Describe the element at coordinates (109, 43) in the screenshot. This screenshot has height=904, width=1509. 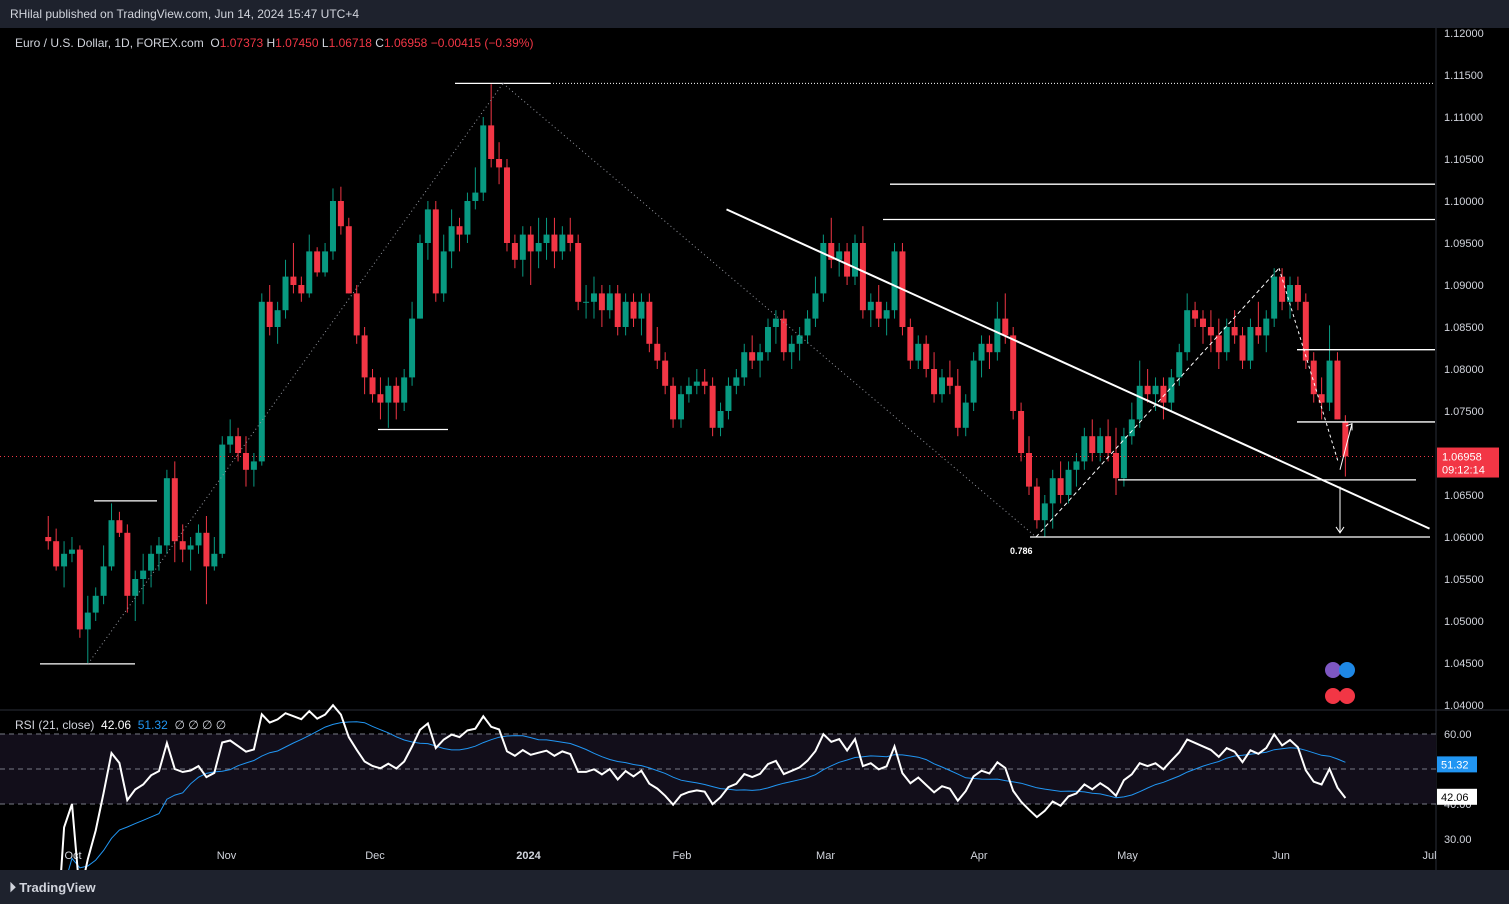
I see `symbol-name: Euro / U.S. Dollar, 1D, FOREX.com` at that location.